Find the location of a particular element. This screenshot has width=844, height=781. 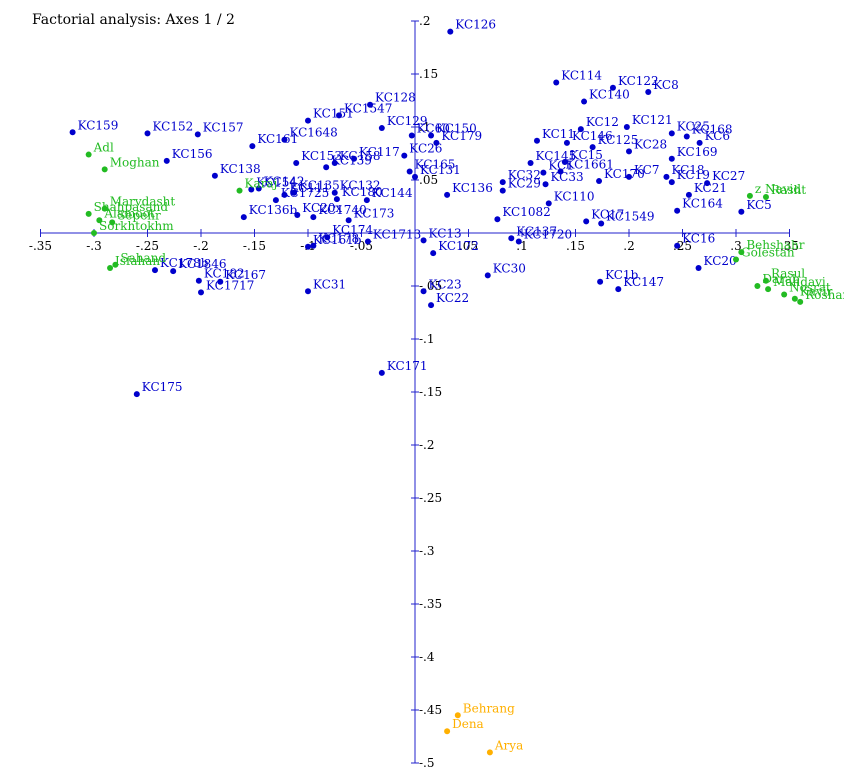

point-label: KC139 is located at coordinates (351, 160).